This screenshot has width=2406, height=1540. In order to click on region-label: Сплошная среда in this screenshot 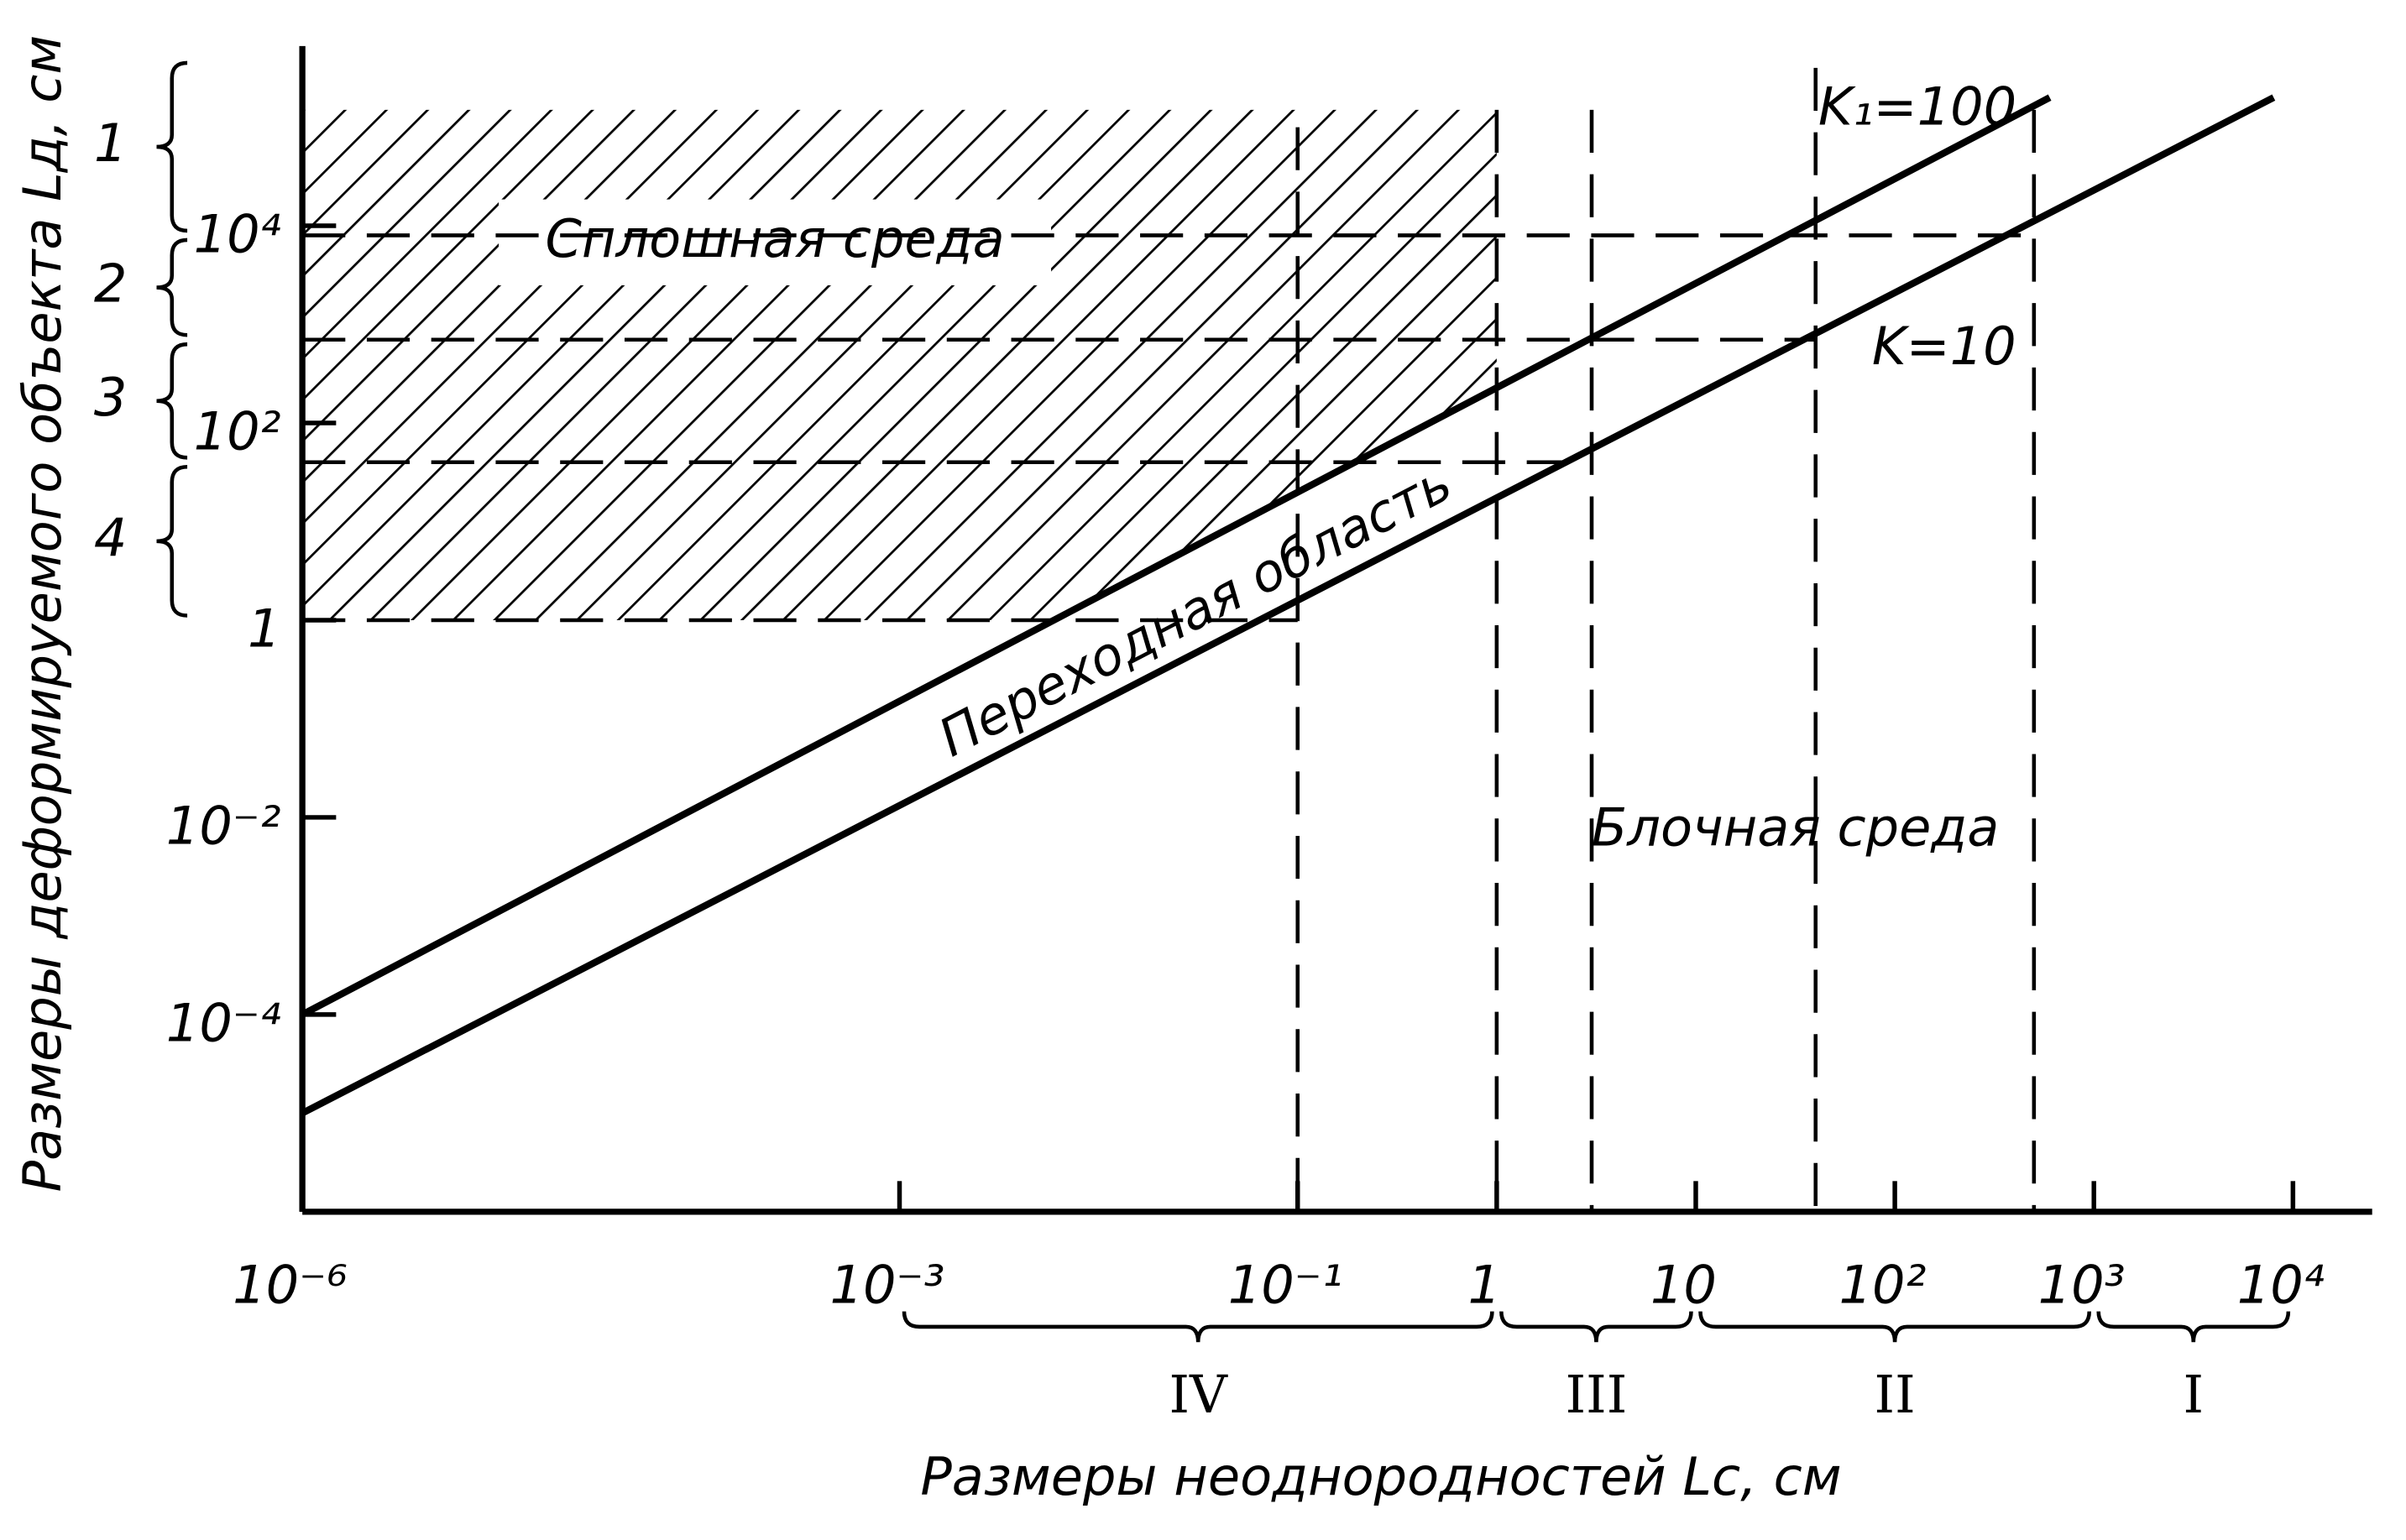, I will do `click(774, 238)`.